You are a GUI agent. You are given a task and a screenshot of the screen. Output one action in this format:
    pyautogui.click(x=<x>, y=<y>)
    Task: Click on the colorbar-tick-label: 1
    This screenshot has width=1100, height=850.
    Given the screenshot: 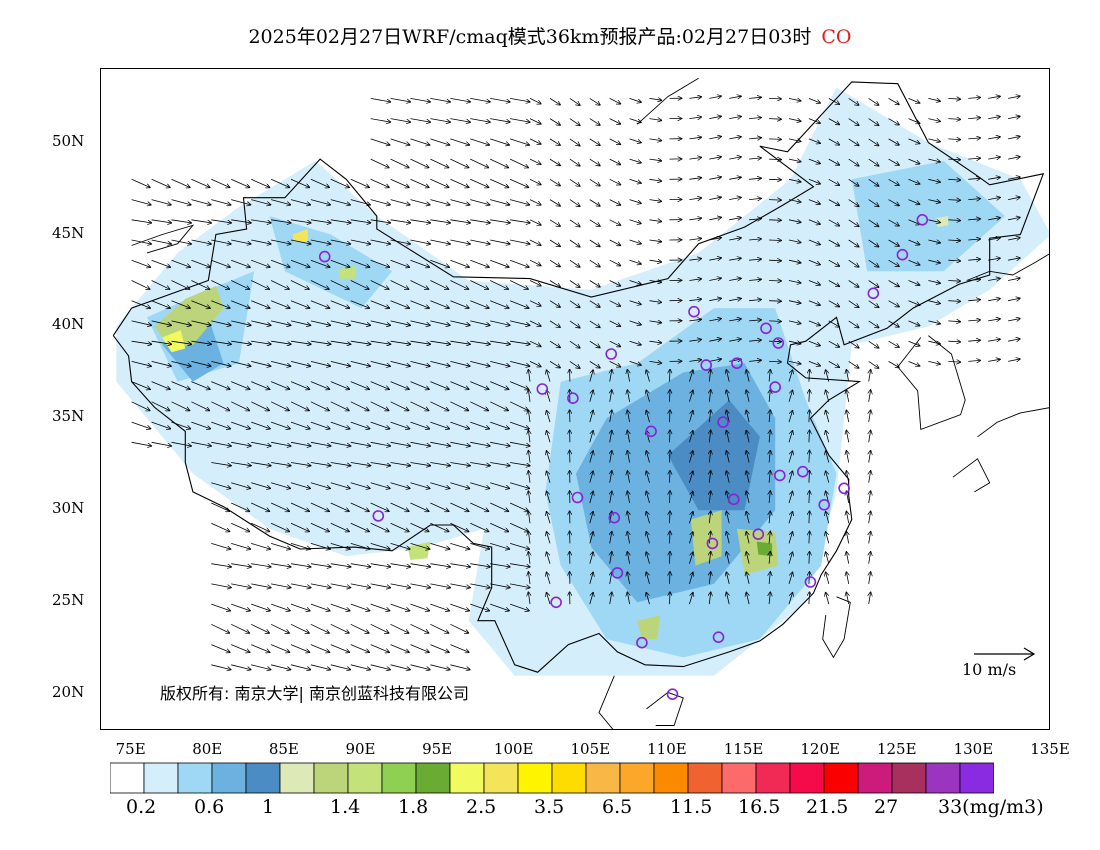 What is the action you would take?
    pyautogui.click(x=268, y=807)
    